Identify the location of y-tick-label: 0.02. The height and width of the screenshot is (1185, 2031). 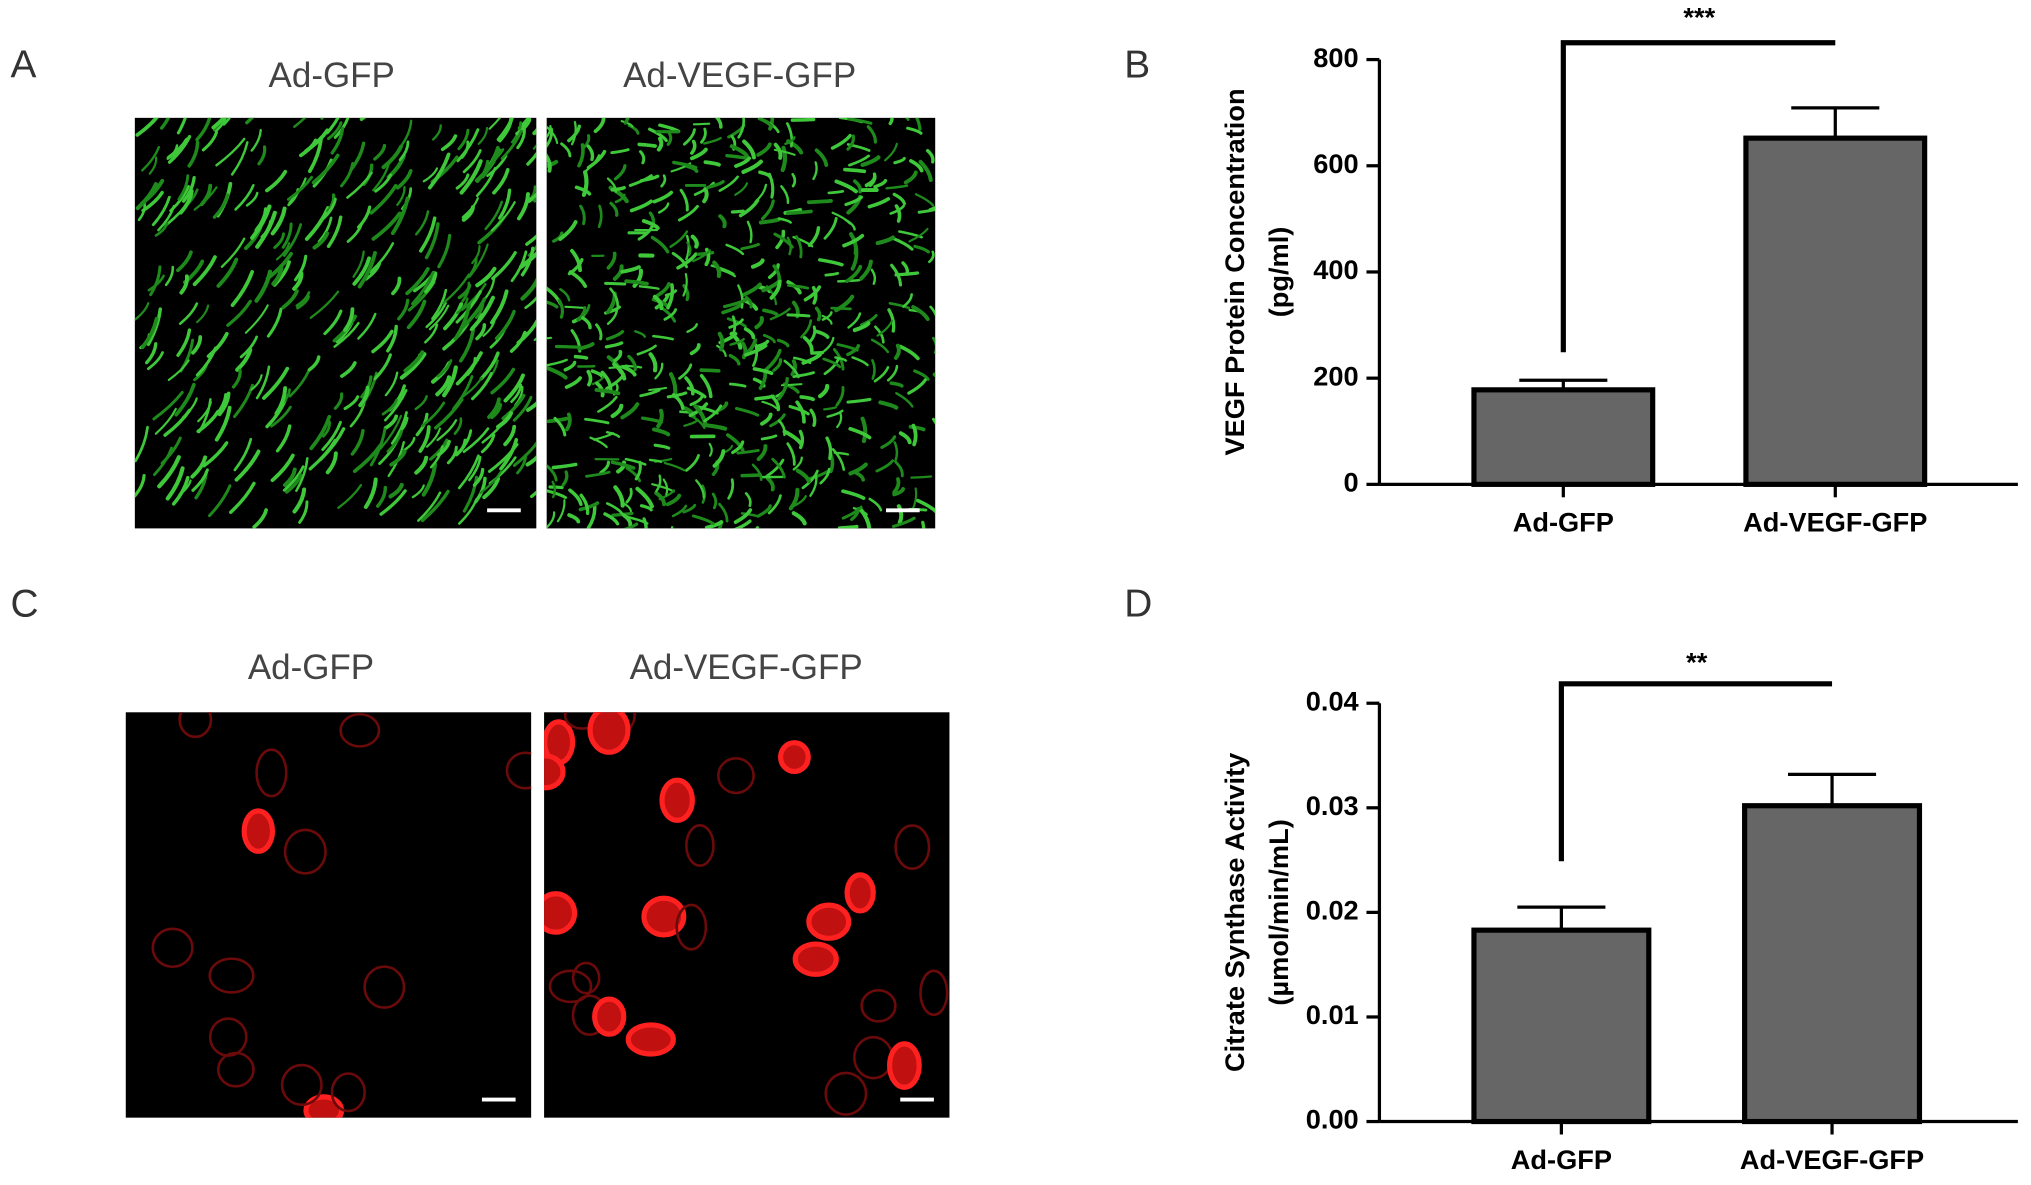
(1332, 910).